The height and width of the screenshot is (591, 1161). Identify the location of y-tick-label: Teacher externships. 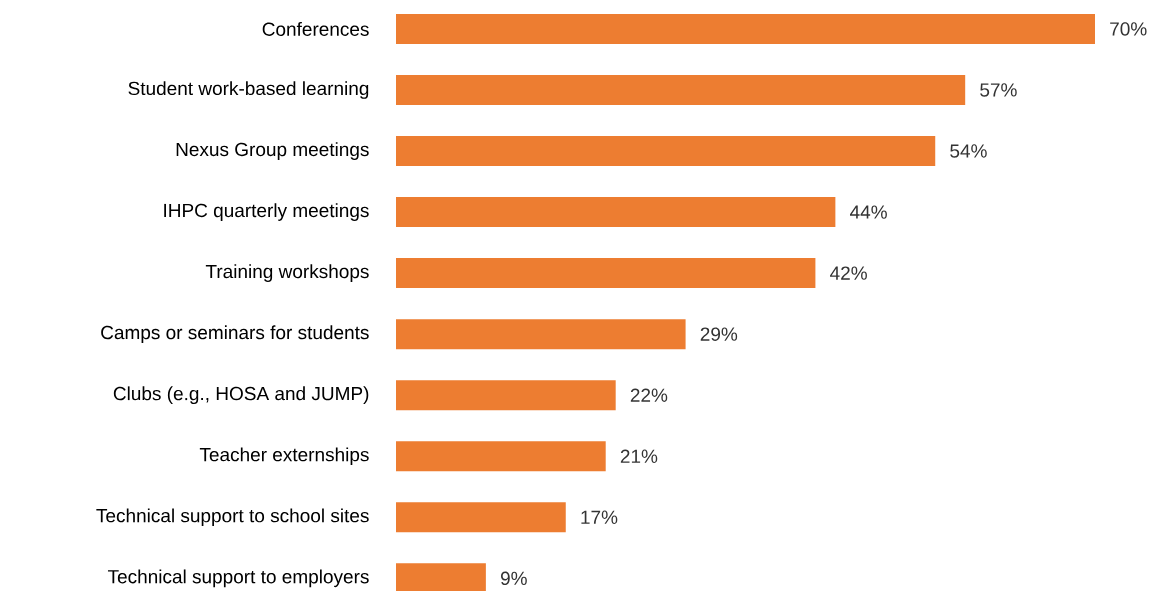
(284, 456).